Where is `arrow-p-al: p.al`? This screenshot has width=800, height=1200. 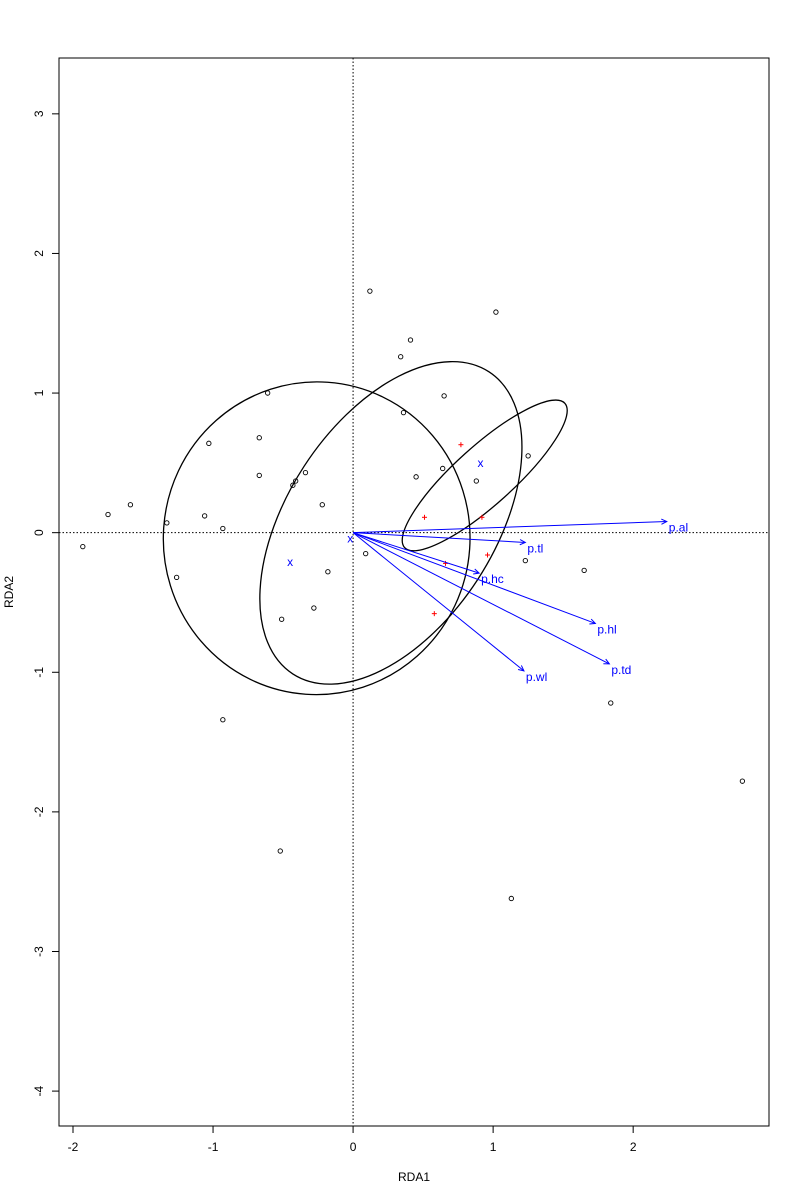
arrow-p-al: p.al is located at coordinates (520, 526).